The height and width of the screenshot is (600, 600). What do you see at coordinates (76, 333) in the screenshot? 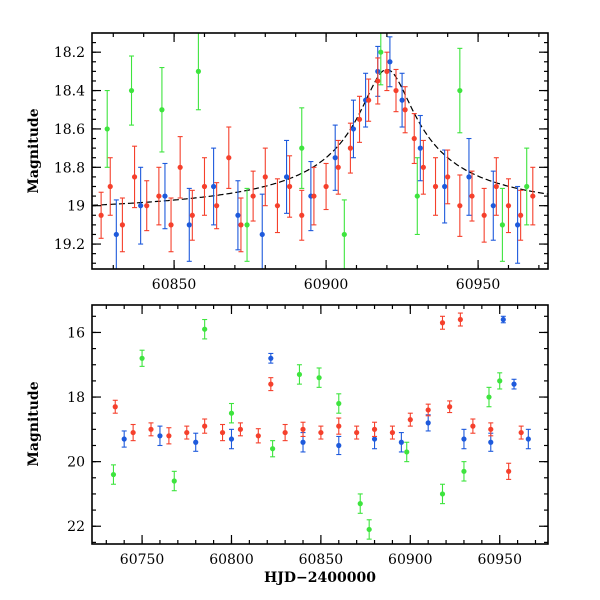
I see `y-tick-label: 16` at bounding box center [76, 333].